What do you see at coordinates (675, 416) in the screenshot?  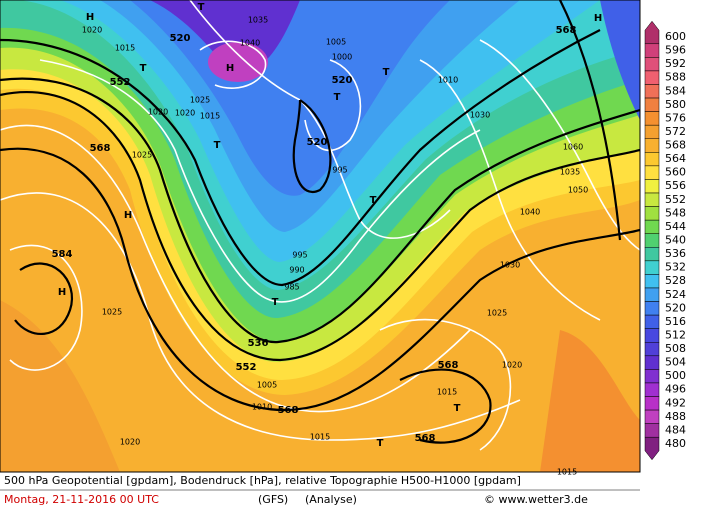 I see `legend-label: 488` at bounding box center [675, 416].